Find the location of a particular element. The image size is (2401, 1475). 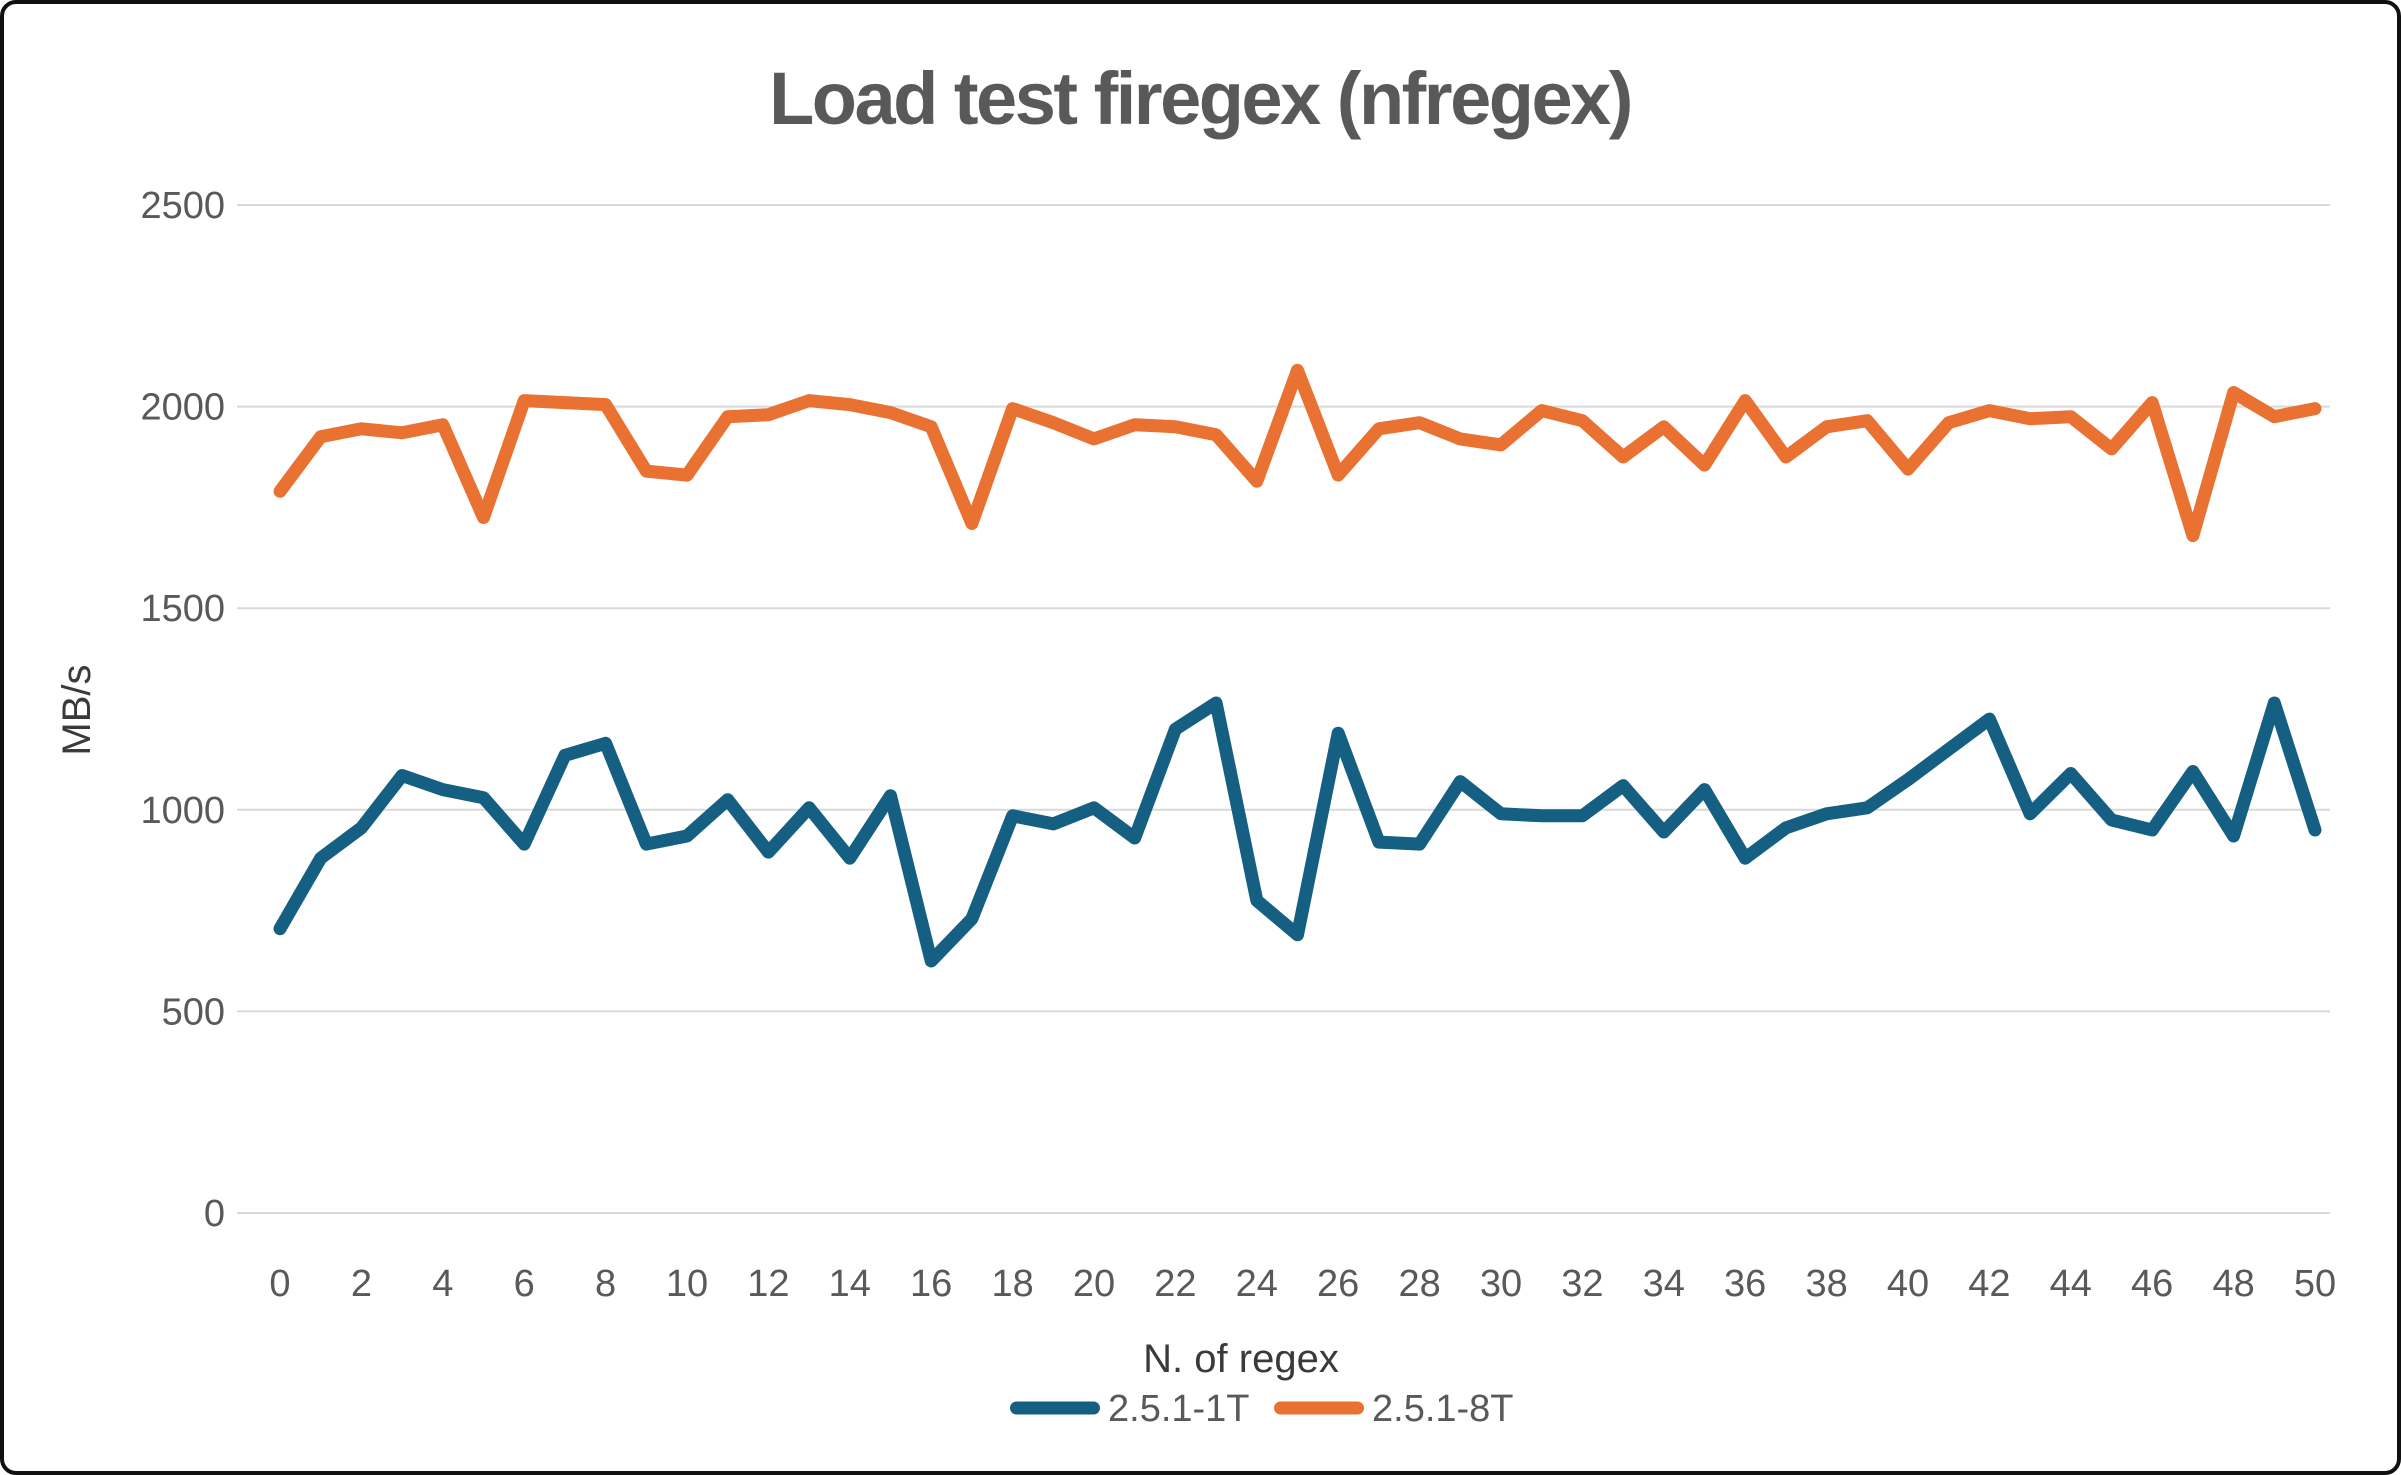

x-tick-label-50: 50 is located at coordinates (2315, 1284).